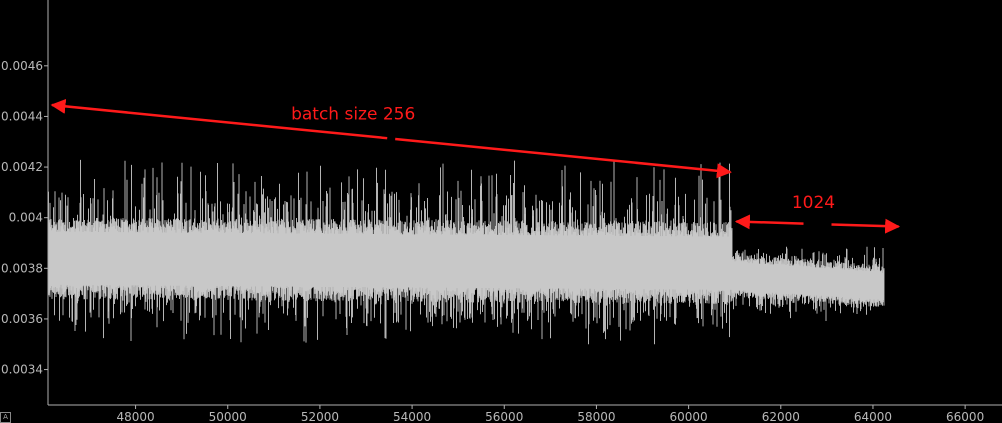 The image size is (1002, 423). Describe the element at coordinates (22, 116) in the screenshot. I see `y-tick-label: 0.0044` at that location.